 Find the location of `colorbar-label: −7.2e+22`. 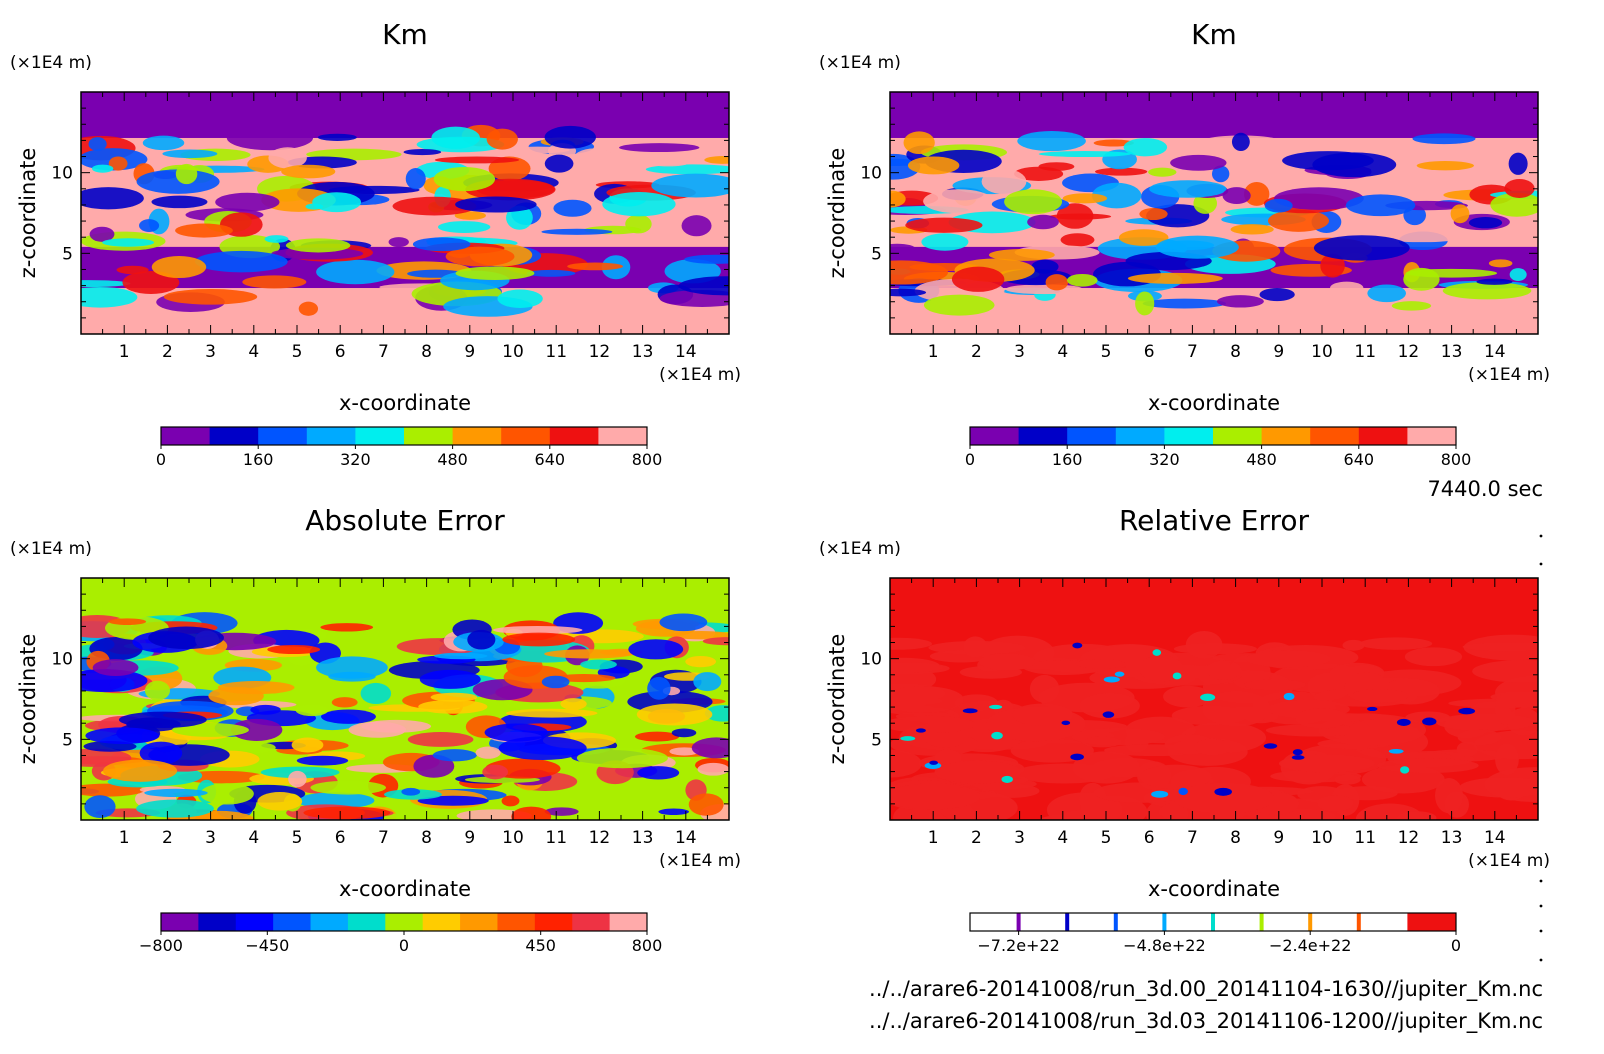

colorbar-label: −7.2e+22 is located at coordinates (1018, 945).